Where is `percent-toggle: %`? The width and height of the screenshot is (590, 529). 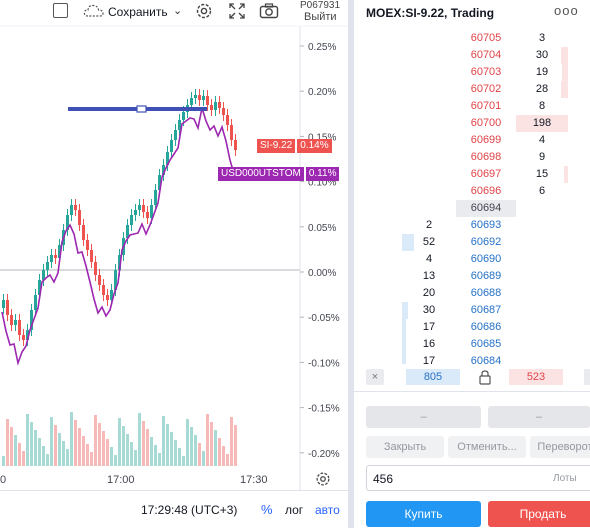
percent-toggle: % is located at coordinates (267, 509).